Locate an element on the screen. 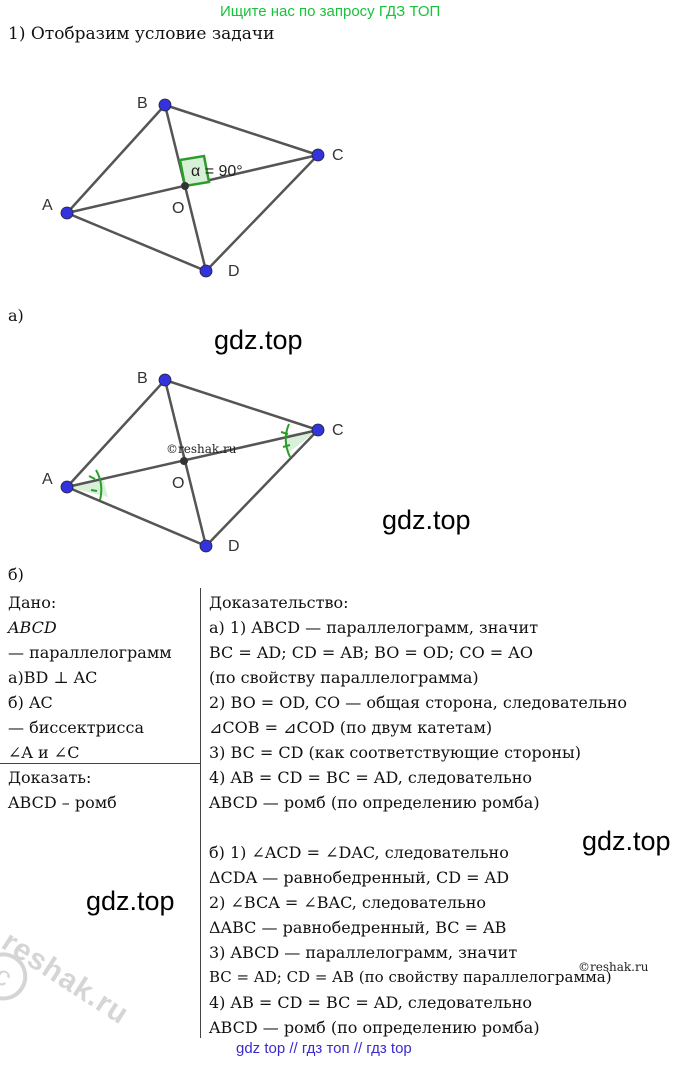 This screenshot has width=700, height=1065. step-heading: 1) Отобразим условие задачи is located at coordinates (141, 34).